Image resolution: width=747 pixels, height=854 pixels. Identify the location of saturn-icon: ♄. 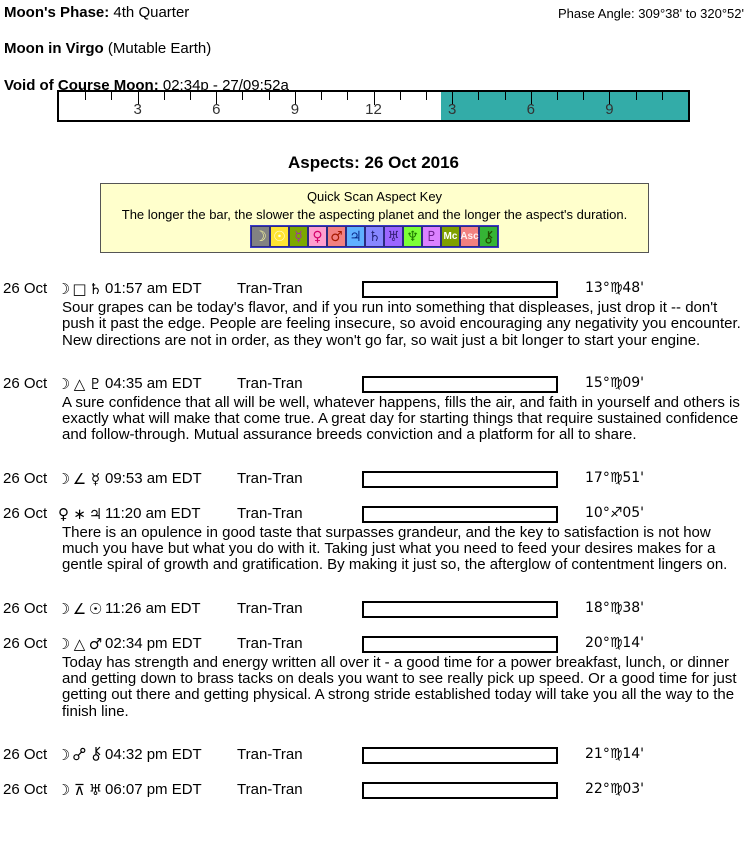
(95, 289).